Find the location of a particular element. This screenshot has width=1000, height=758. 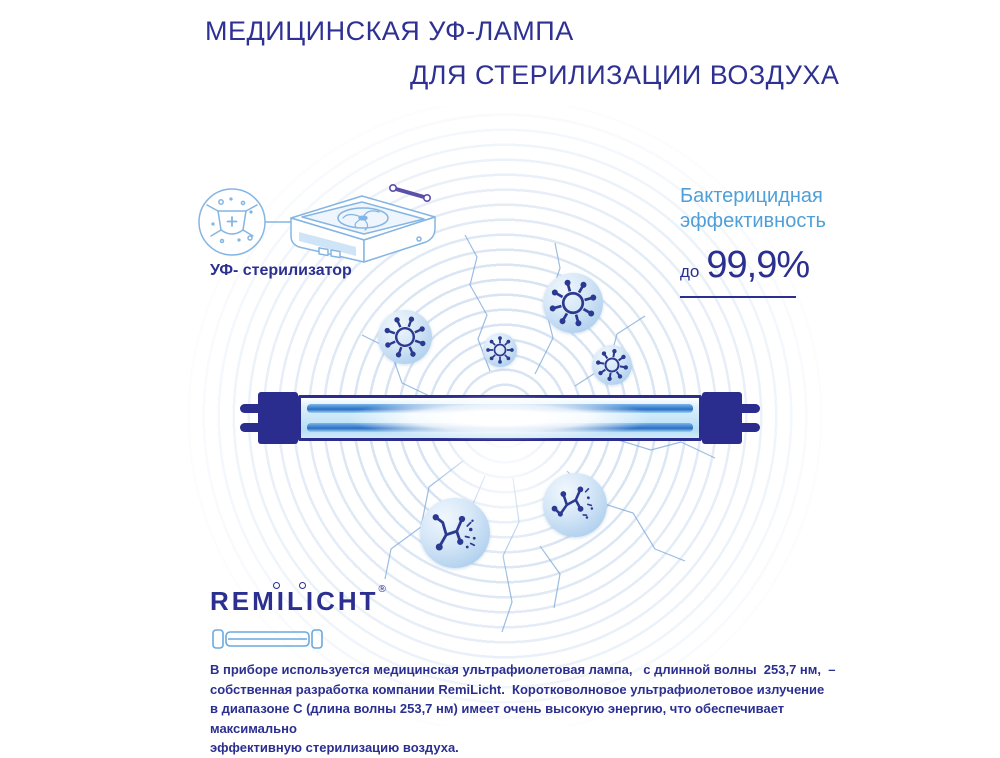

uv-lamp-illustration is located at coordinates (500, 418).